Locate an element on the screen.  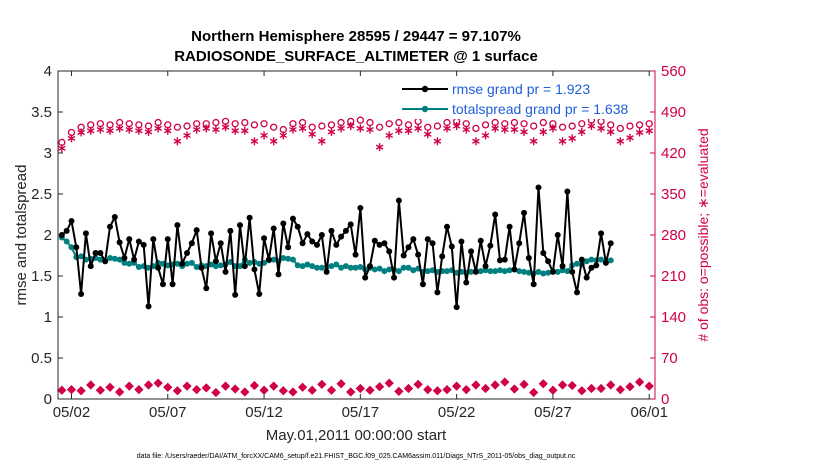
y-right-tick-label: 490 is located at coordinates (673, 112).